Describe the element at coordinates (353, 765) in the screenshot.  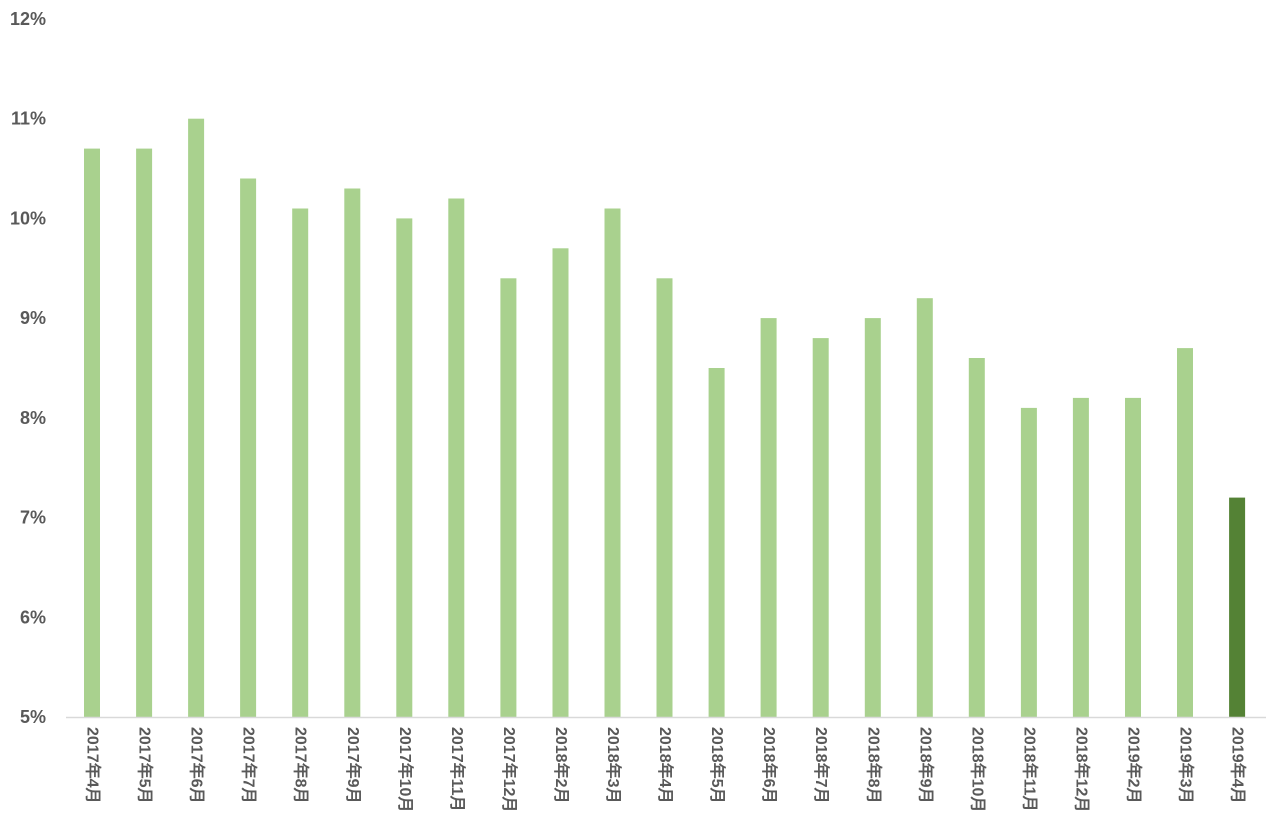
I see `x-tick-label: 2017年9月` at that location.